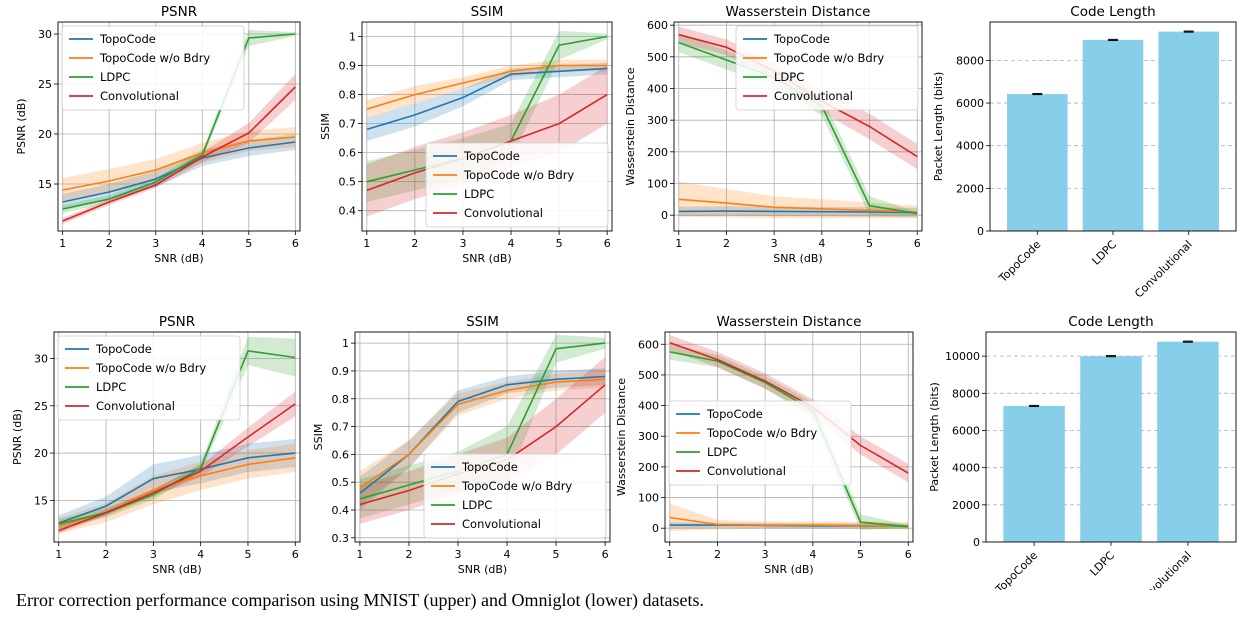 The height and width of the screenshot is (618, 1247). I want to click on y-tick-label: 15, so click(45, 184).